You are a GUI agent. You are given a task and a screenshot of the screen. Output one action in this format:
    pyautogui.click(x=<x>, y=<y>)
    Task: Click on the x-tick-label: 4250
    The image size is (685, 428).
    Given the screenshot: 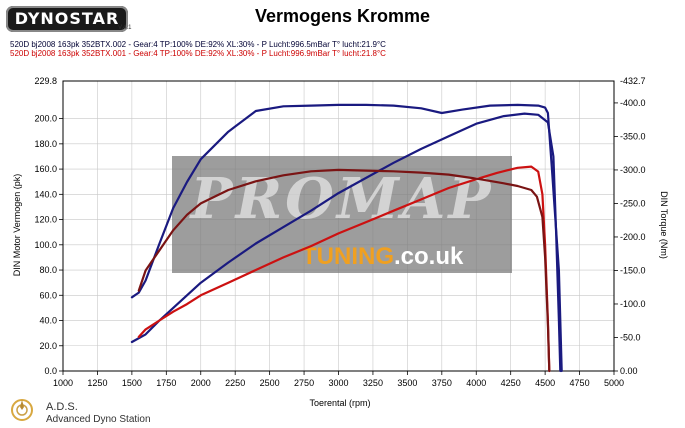 What is the action you would take?
    pyautogui.click(x=511, y=383)
    